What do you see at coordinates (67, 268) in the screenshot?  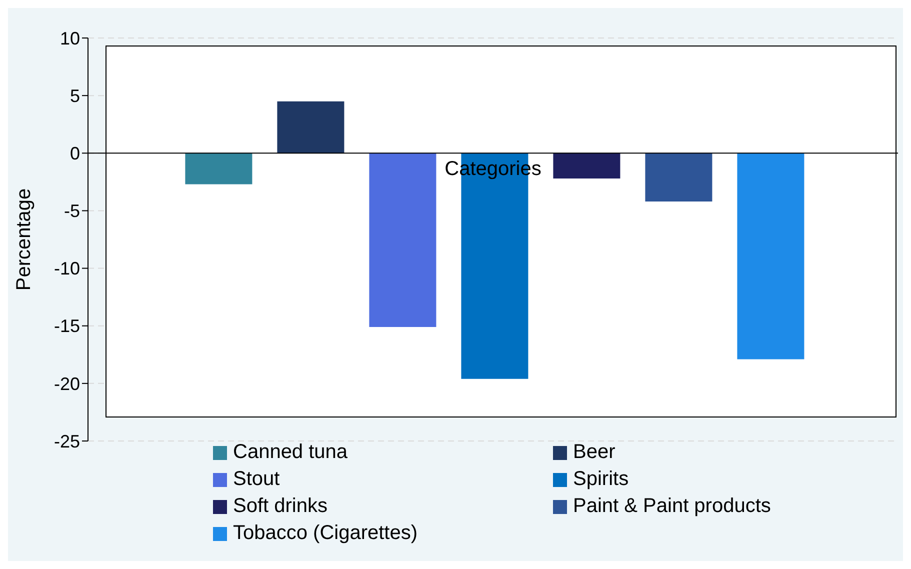 I see `y-tick-label: -10` at bounding box center [67, 268].